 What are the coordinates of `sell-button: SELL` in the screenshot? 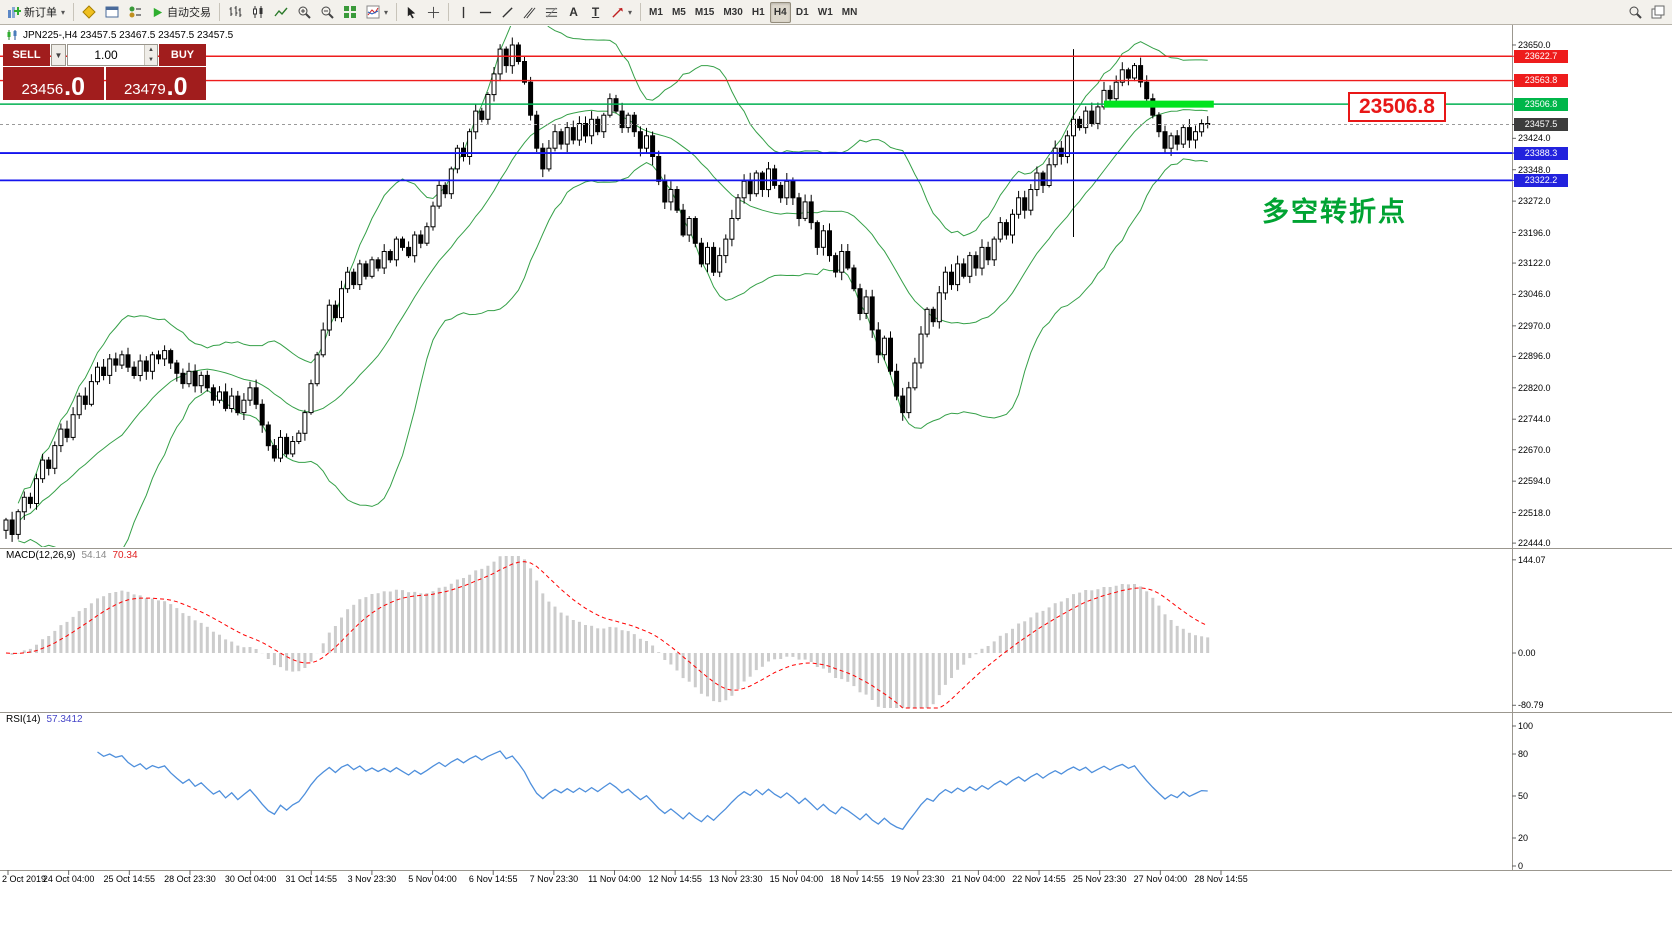 It's located at (26, 55).